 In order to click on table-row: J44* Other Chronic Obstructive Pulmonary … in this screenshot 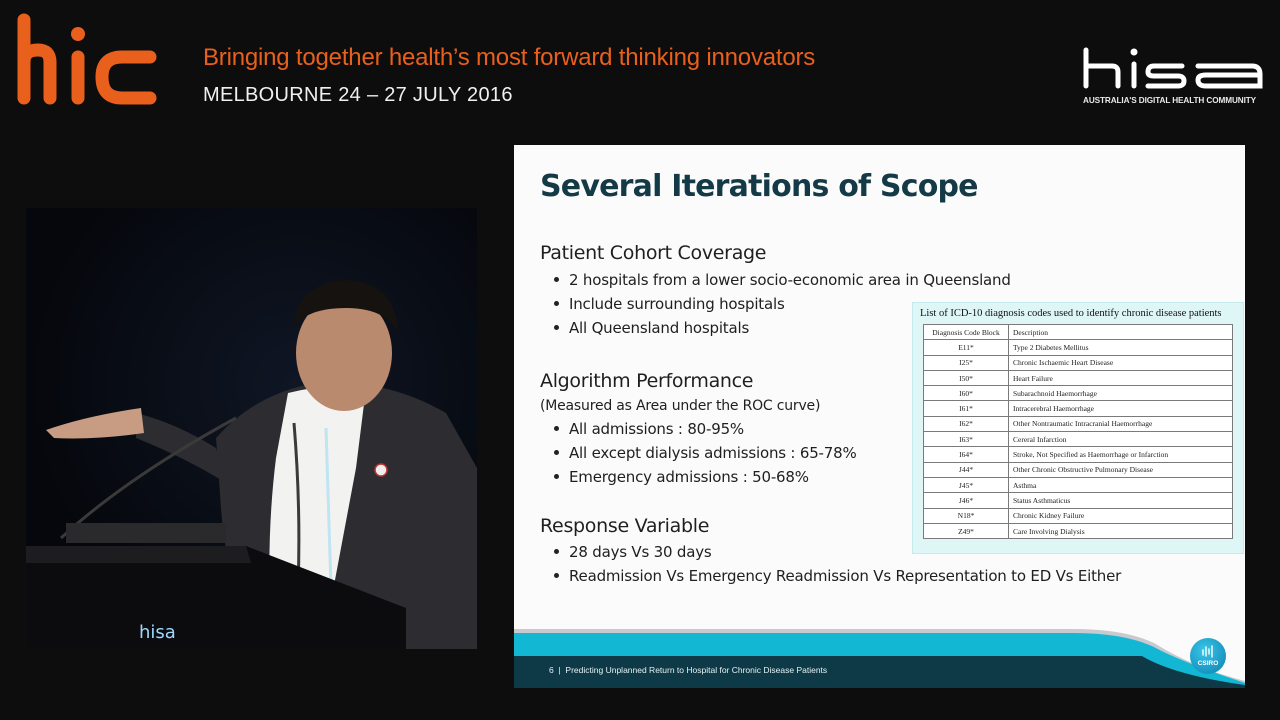, I will do `click(1078, 469)`.